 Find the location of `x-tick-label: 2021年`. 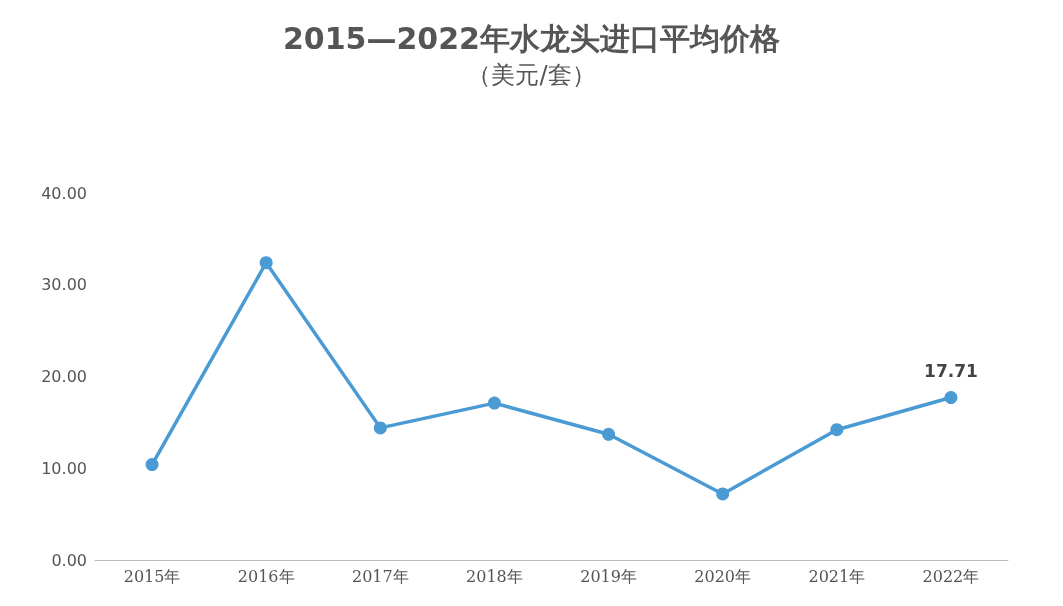

x-tick-label: 2021年 is located at coordinates (837, 576).